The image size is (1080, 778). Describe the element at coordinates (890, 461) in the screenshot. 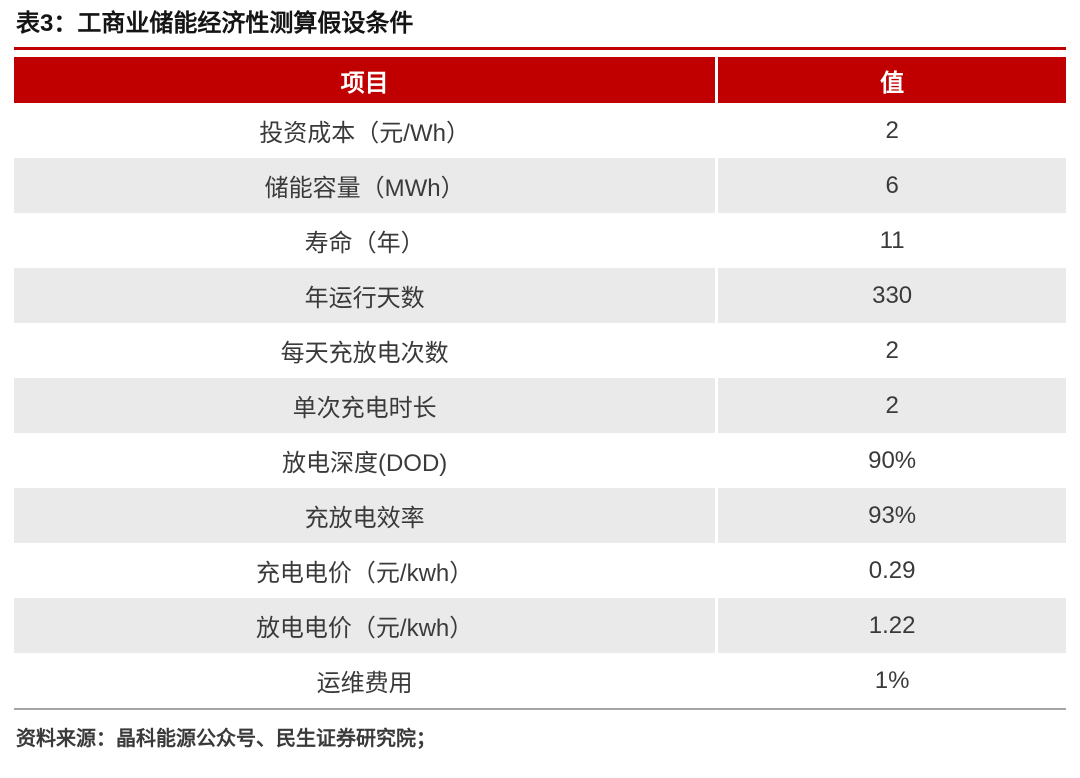

I see `value-cell: 90%` at that location.